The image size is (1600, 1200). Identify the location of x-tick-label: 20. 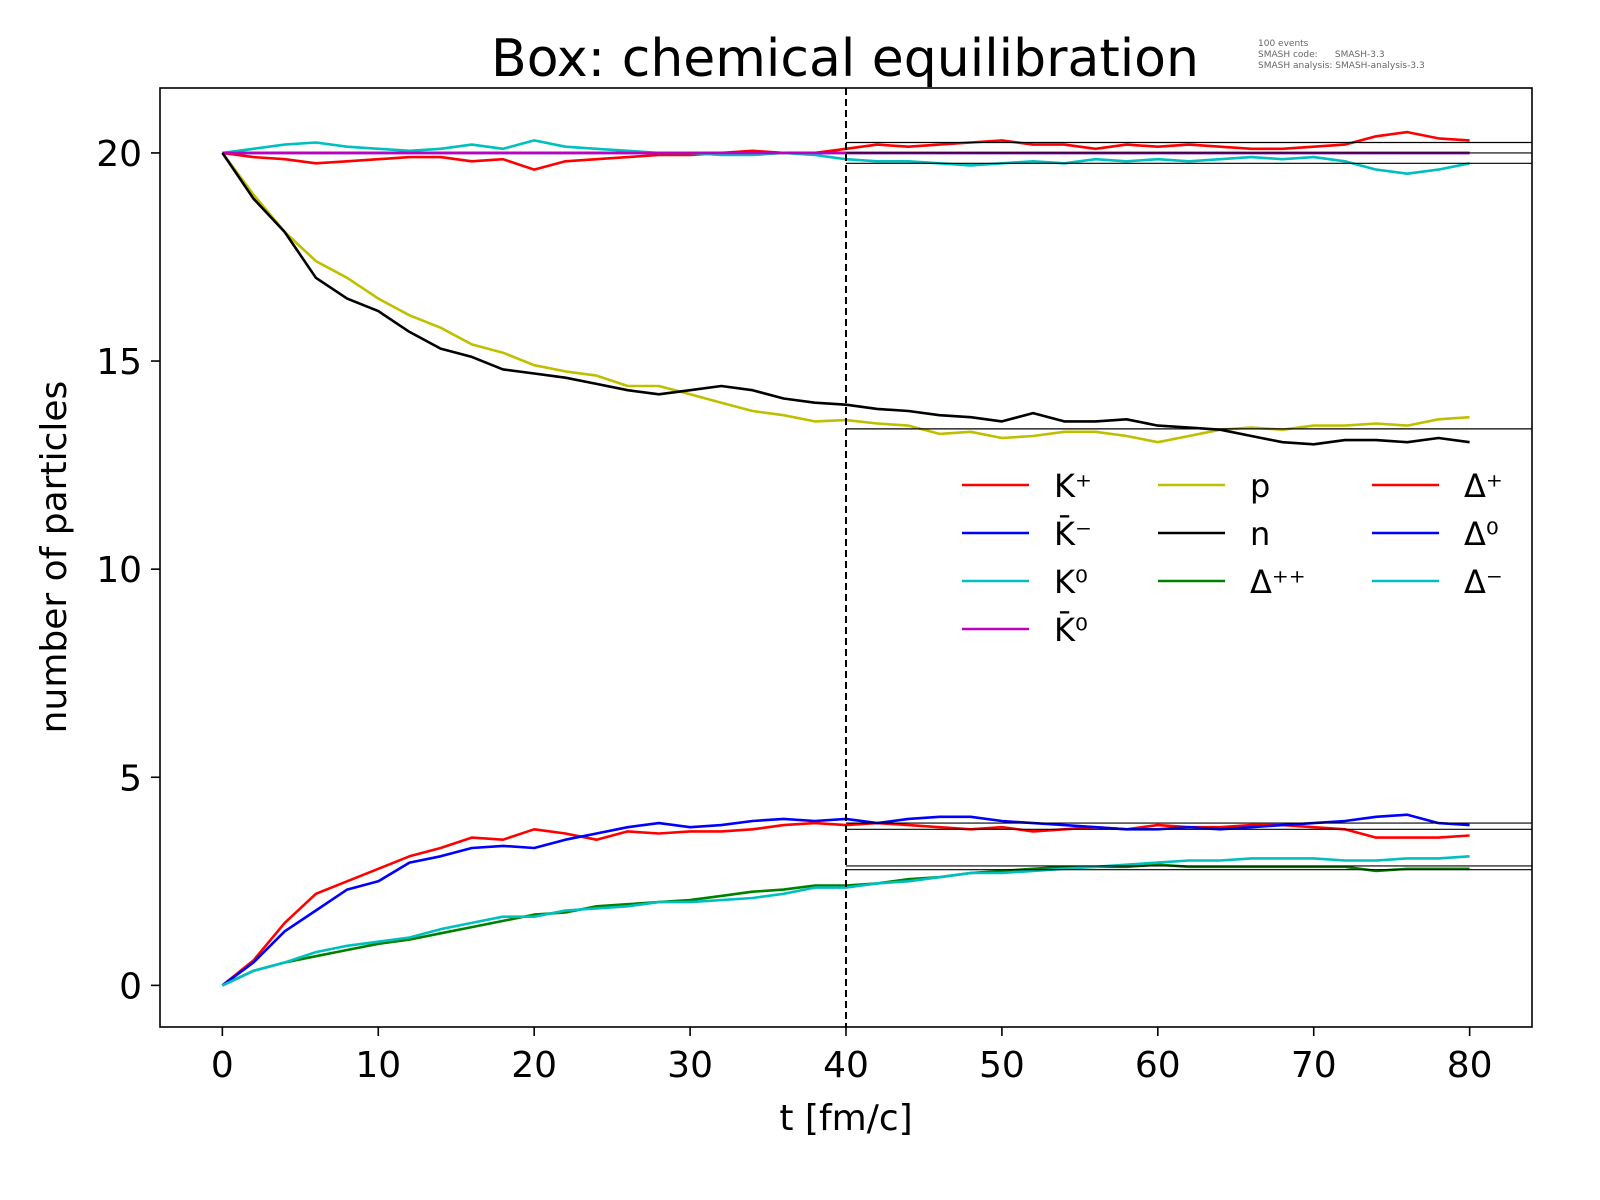
(534, 1065).